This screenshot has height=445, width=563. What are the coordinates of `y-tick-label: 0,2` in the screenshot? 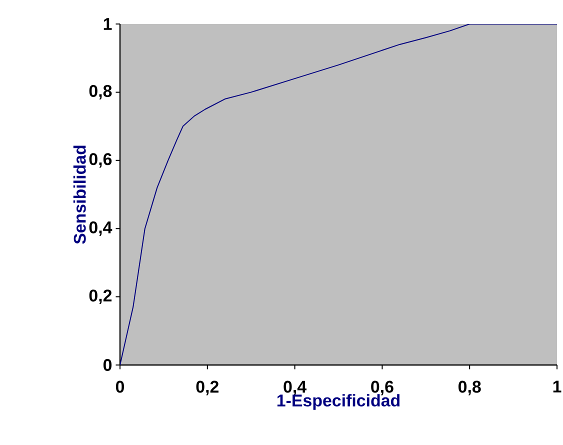 It's located at (100, 297).